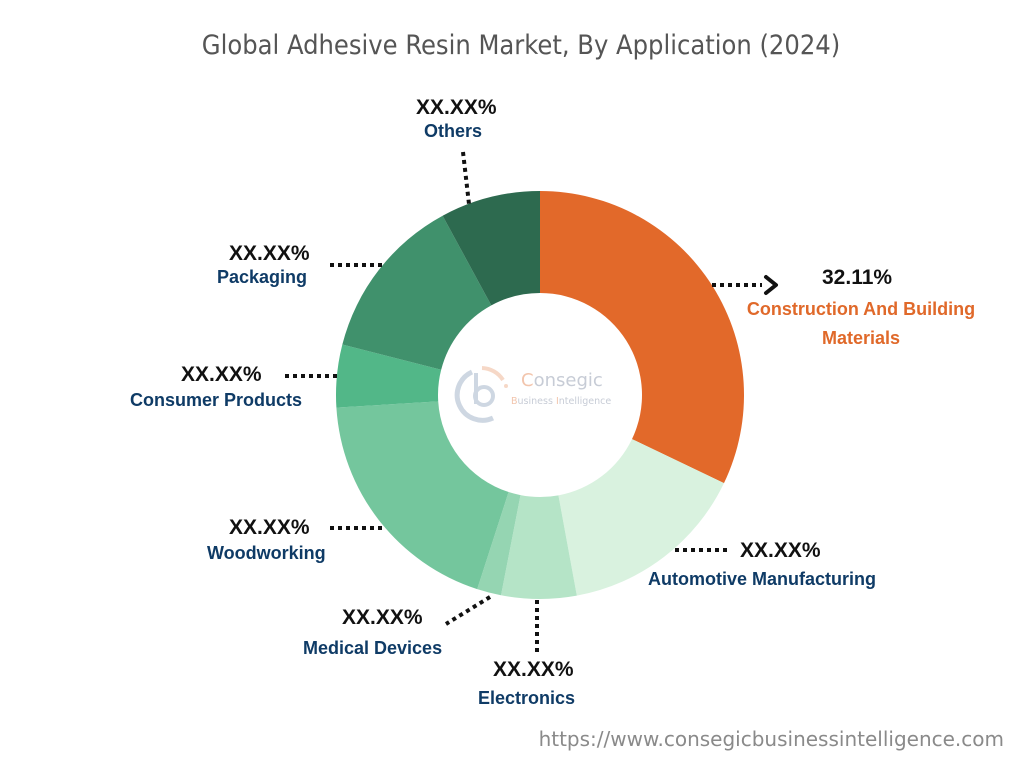  Describe the element at coordinates (266, 553) in the screenshot. I see `label-name-woodworking: Woodworking` at that location.